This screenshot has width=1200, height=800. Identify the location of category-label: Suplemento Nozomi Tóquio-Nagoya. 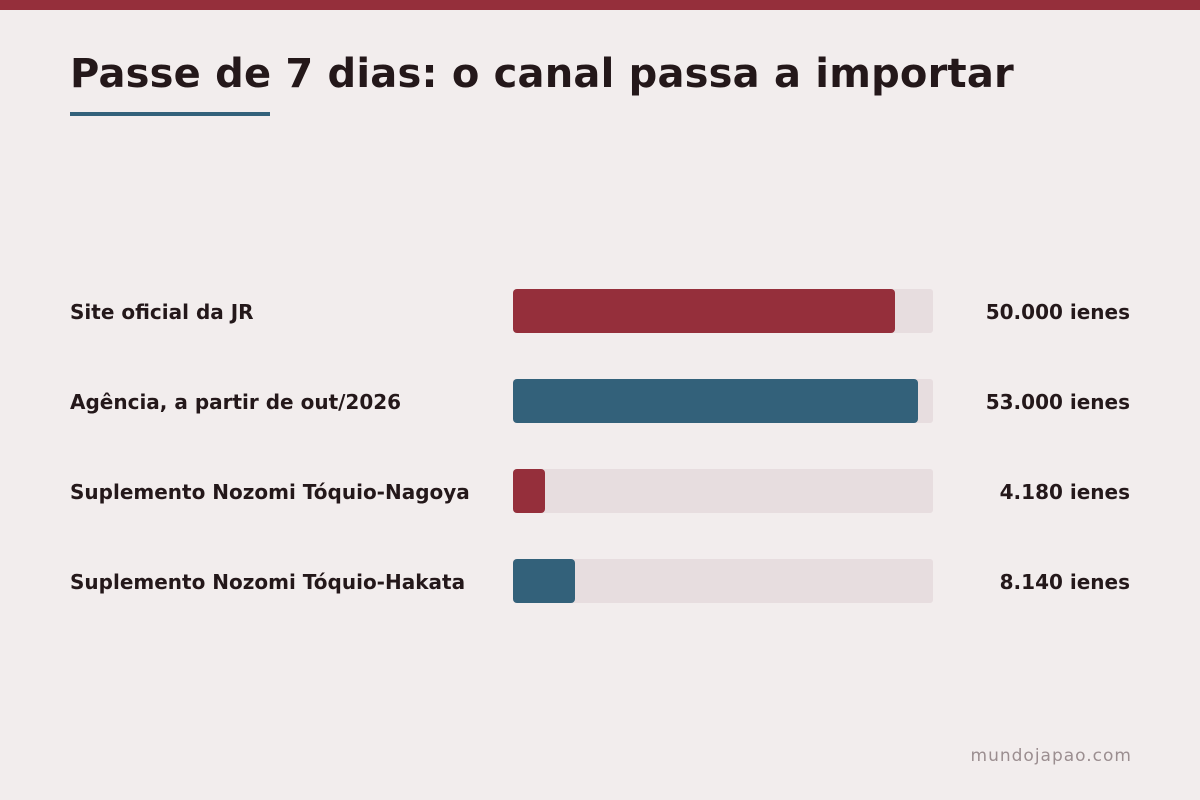
(270, 492).